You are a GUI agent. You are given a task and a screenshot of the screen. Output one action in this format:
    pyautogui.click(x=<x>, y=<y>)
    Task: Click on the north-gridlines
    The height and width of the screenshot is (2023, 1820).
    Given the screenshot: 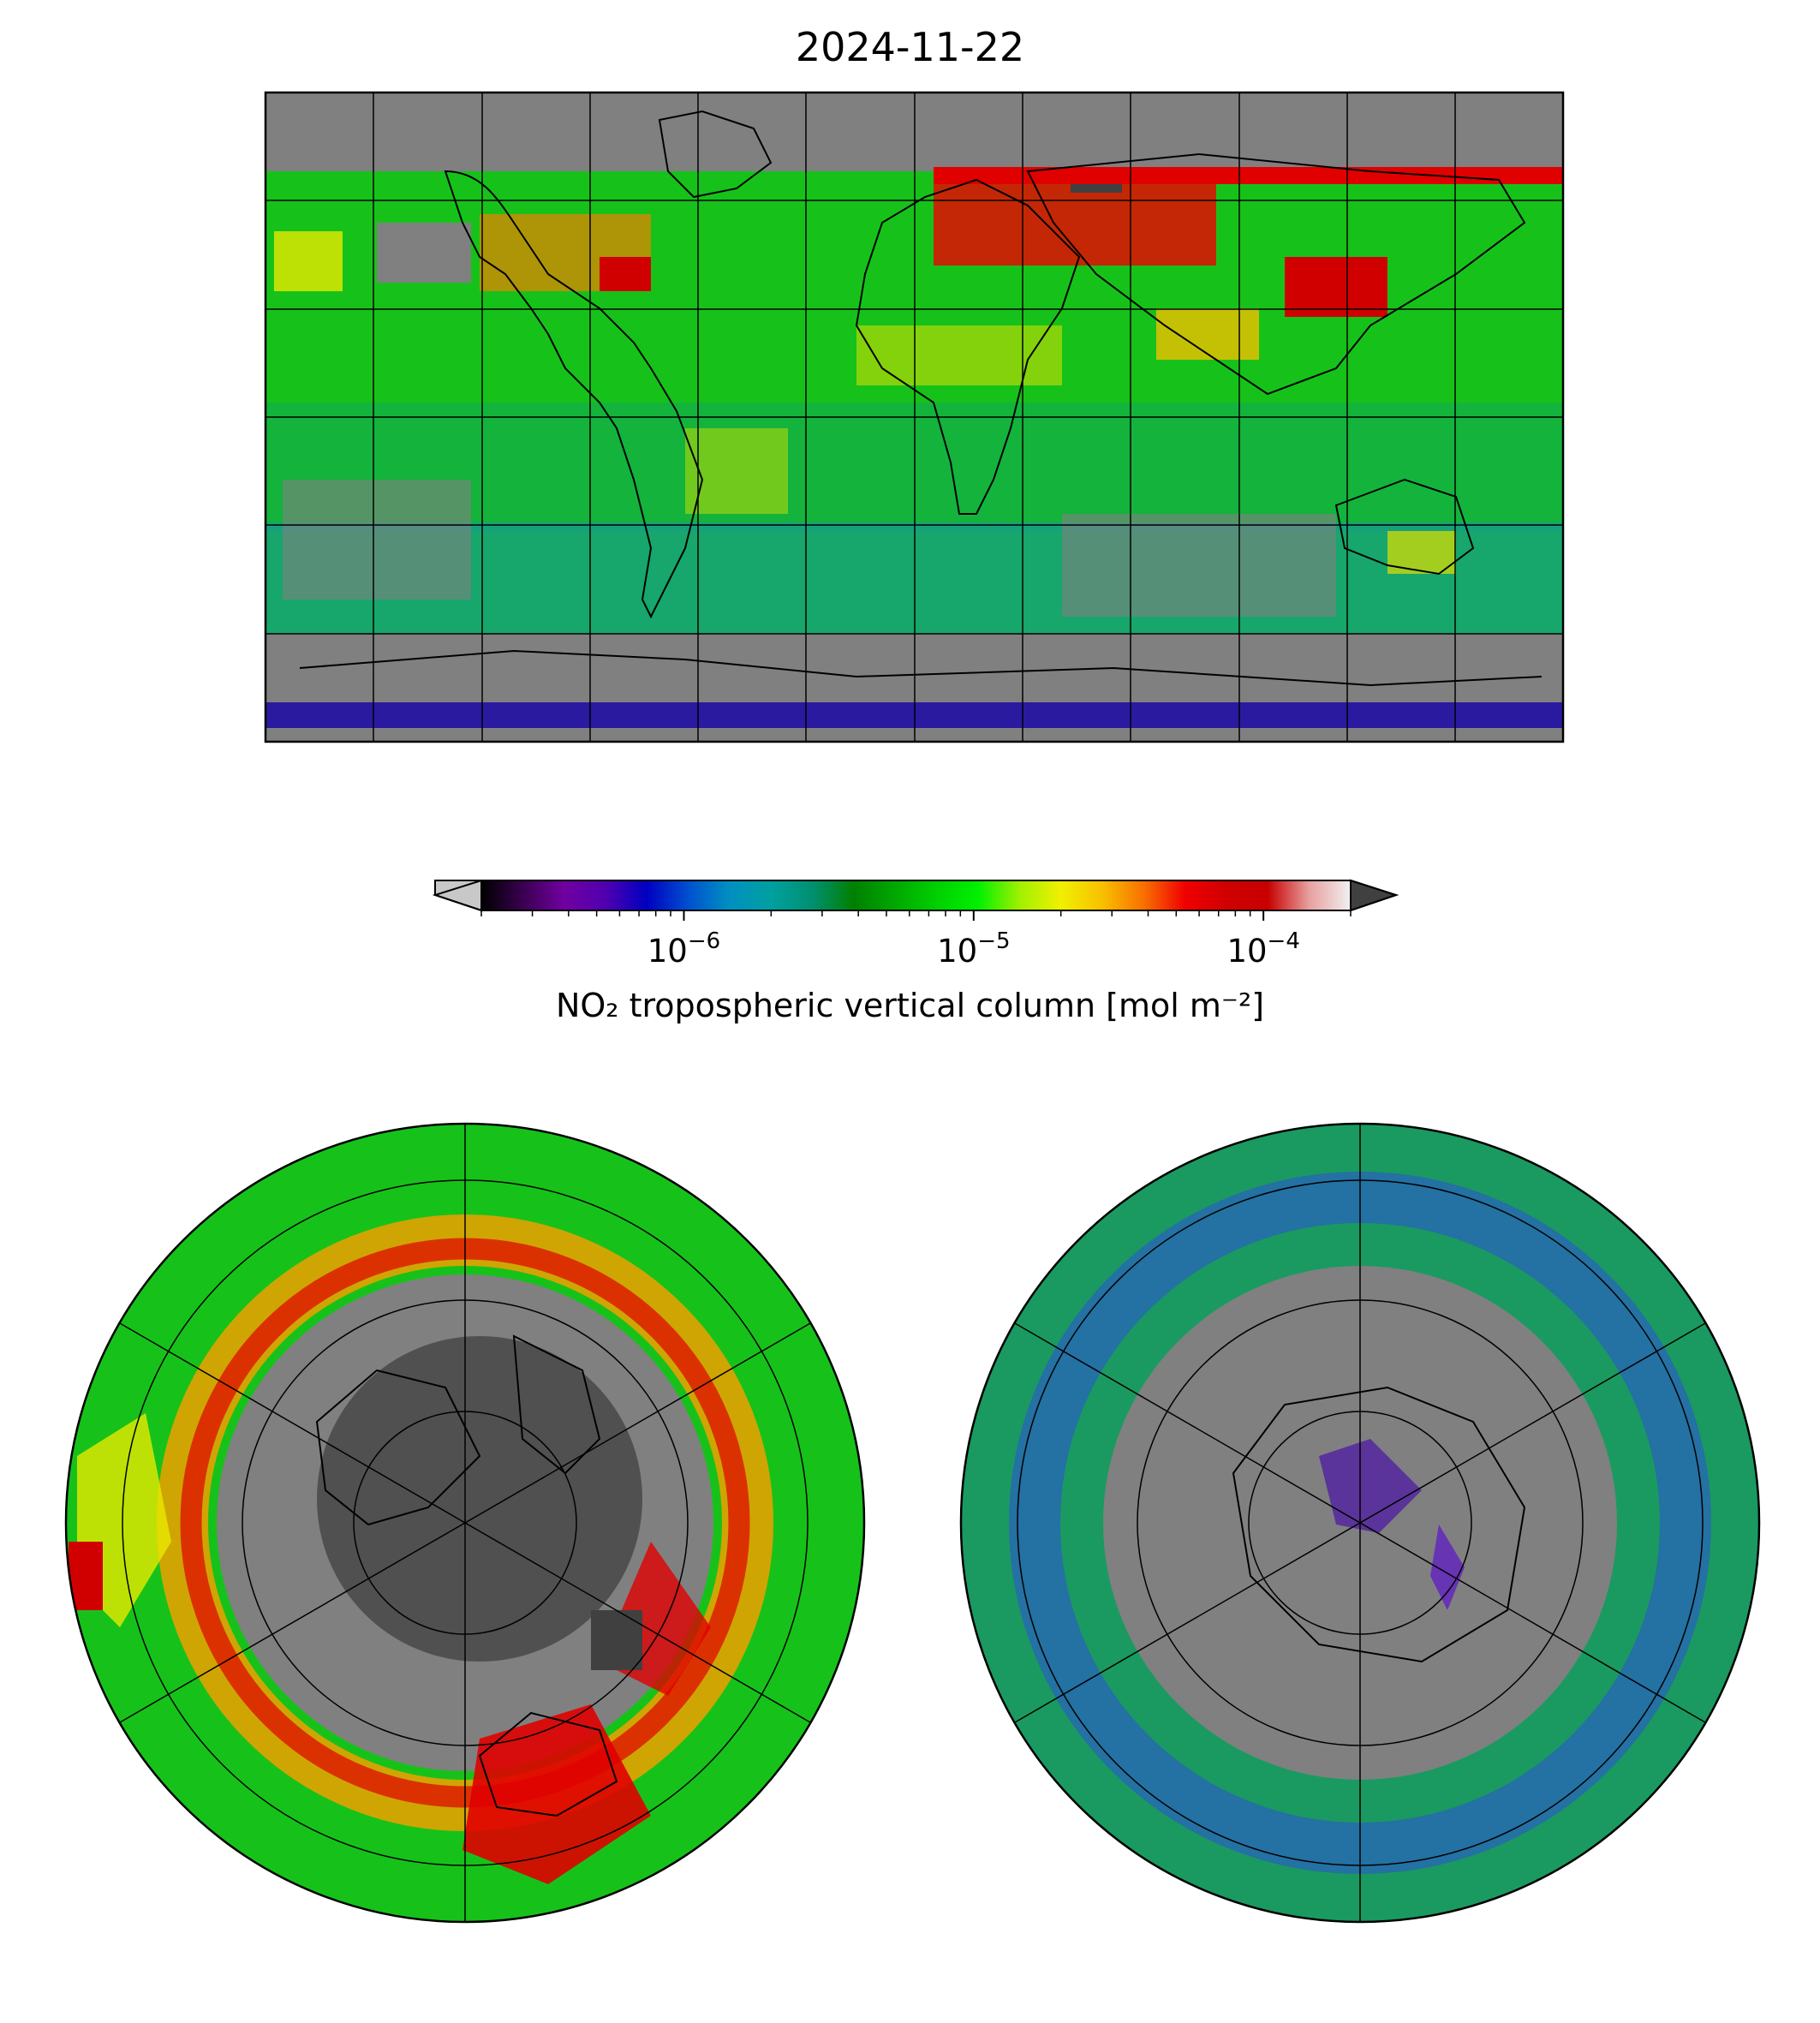 What is the action you would take?
    pyautogui.click(x=465, y=1523)
    